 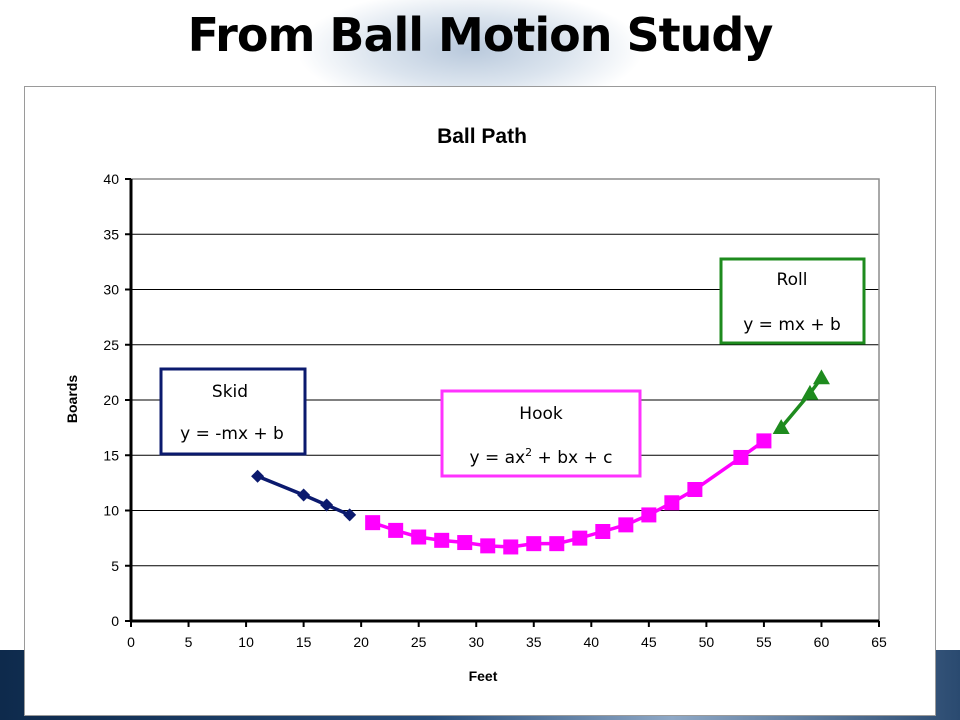 I want to click on x-tick-label: 0, so click(x=131, y=642).